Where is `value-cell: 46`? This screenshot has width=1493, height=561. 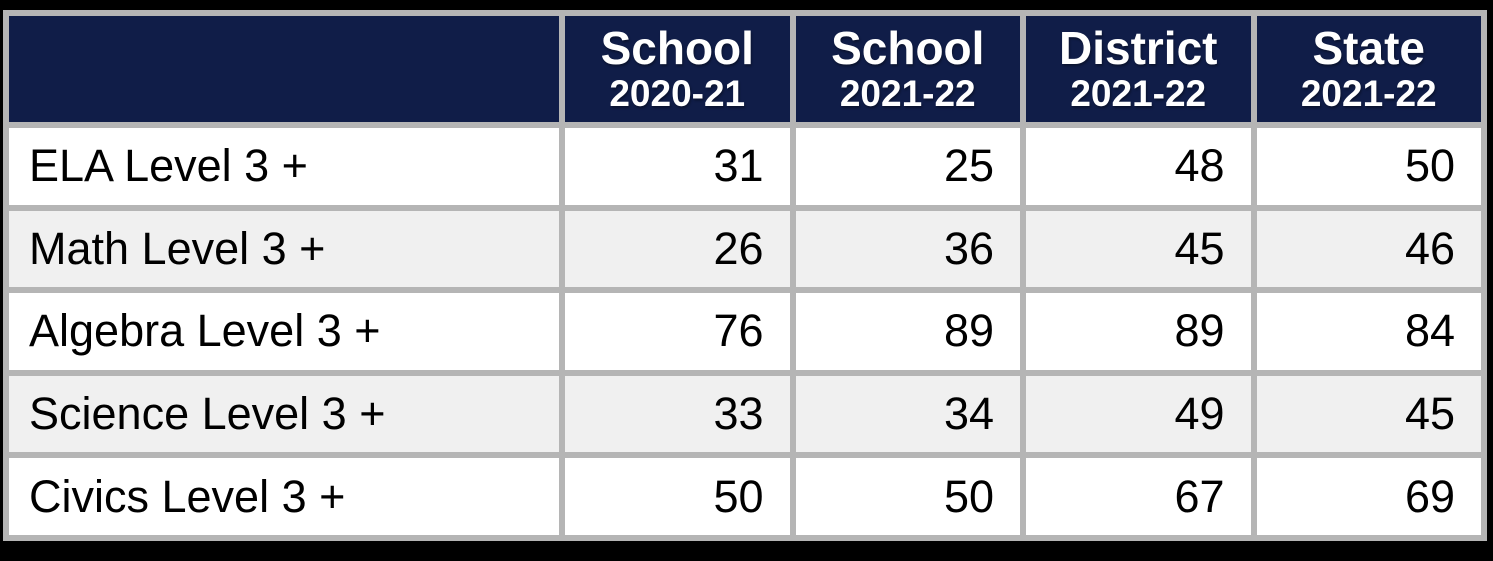 value-cell: 46 is located at coordinates (1368, 249).